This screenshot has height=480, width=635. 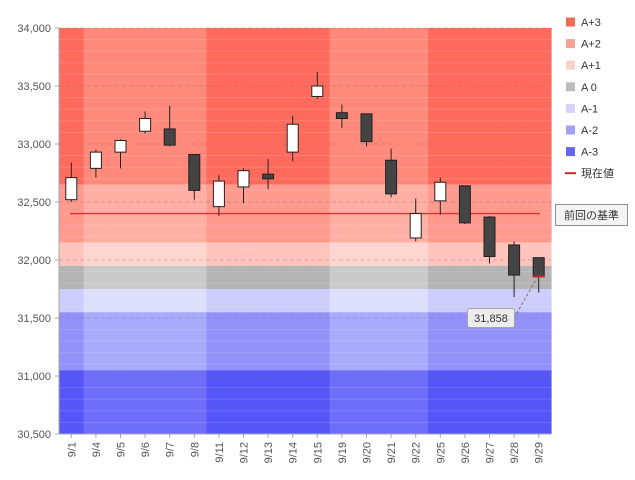 What do you see at coordinates (120, 154) in the screenshot?
I see `candle-9/5` at bounding box center [120, 154].